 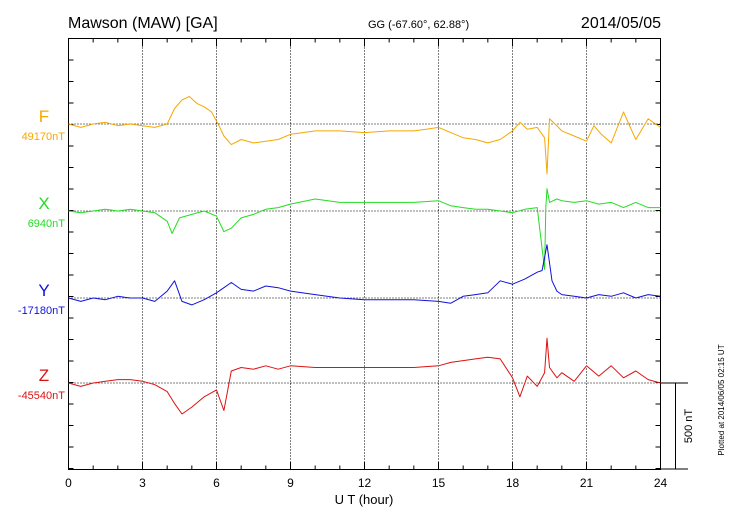 What do you see at coordinates (142, 483) in the screenshot?
I see `x-tick-label-3: 3` at bounding box center [142, 483].